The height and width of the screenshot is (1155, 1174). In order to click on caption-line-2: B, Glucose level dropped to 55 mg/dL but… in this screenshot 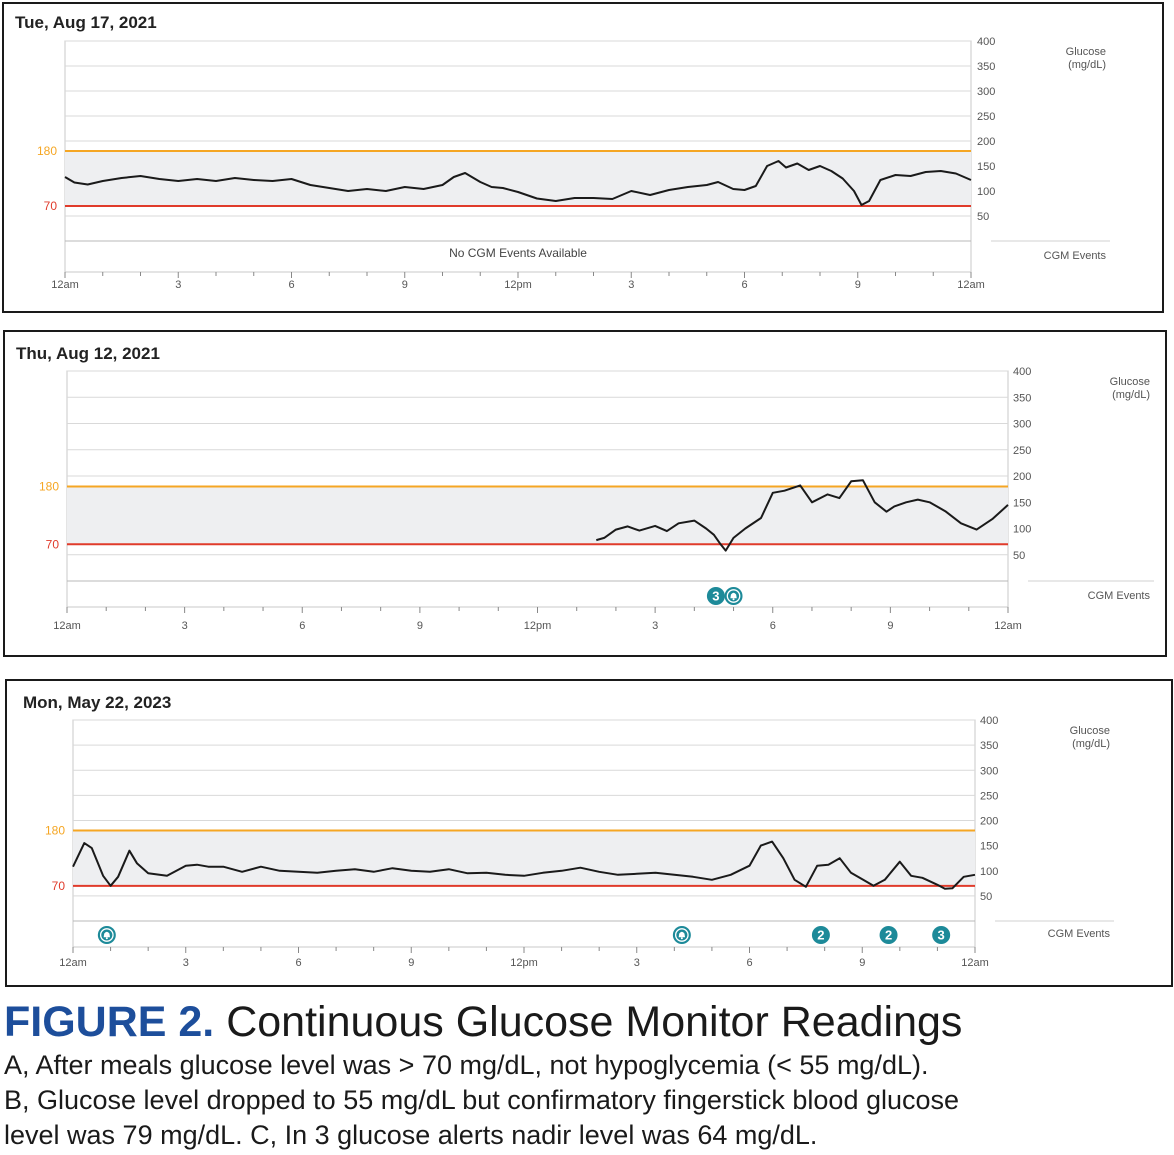, I will do `click(482, 1100)`.